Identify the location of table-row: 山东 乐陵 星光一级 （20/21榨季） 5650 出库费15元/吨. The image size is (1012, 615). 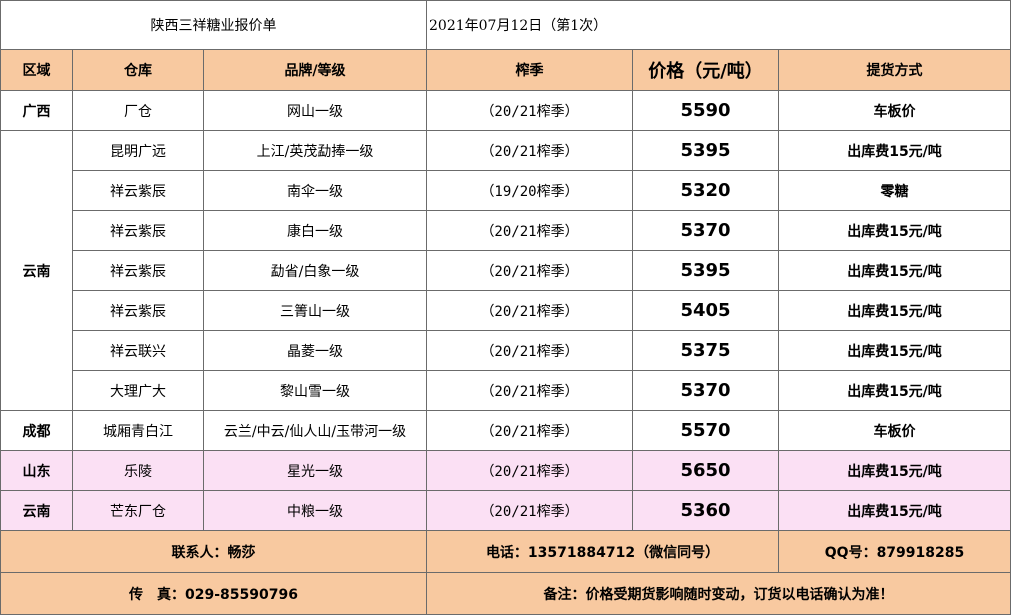
(506, 470).